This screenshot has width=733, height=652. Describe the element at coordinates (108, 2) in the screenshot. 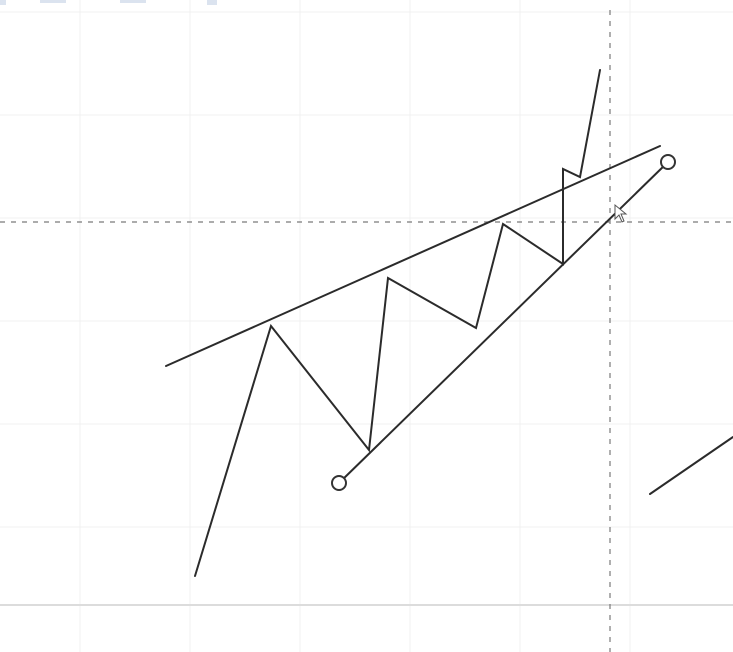

I see `top-strip` at that location.